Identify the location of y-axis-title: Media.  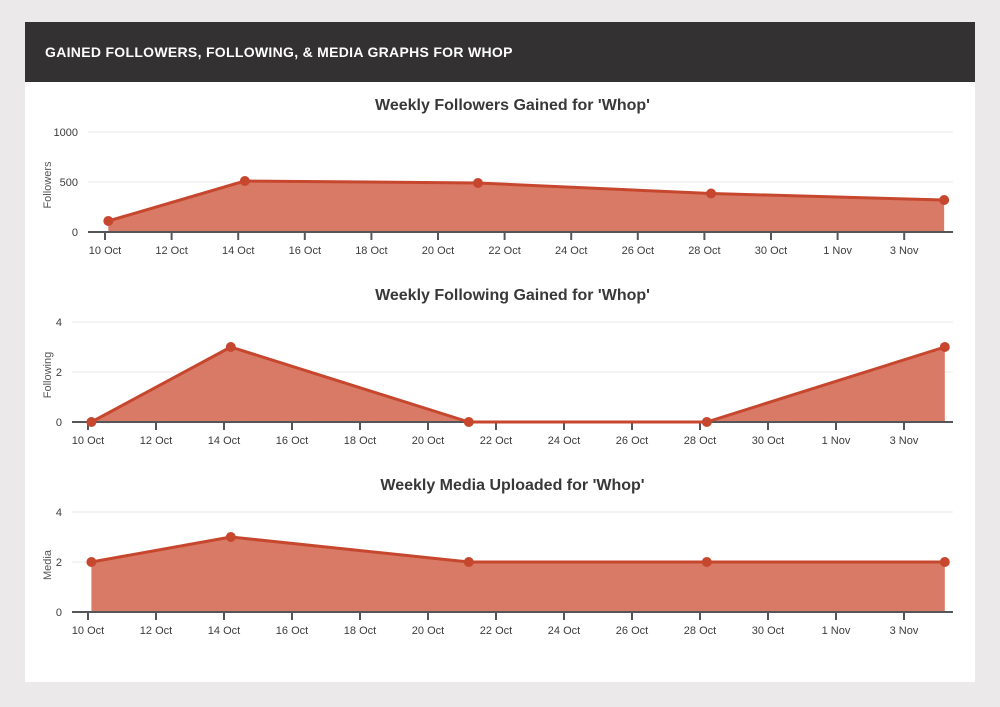
(48, 564).